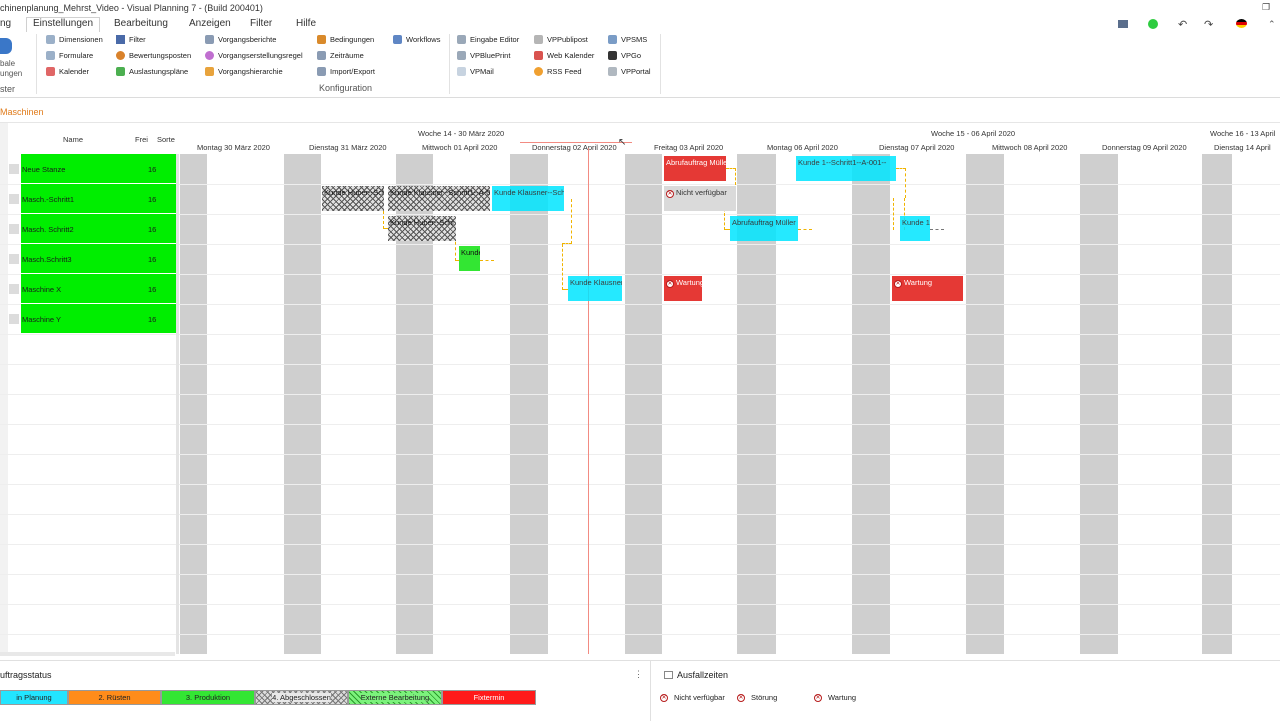  What do you see at coordinates (561, 39) in the screenshot?
I see `ribbon-vppublipost: VPPublipost` at bounding box center [561, 39].